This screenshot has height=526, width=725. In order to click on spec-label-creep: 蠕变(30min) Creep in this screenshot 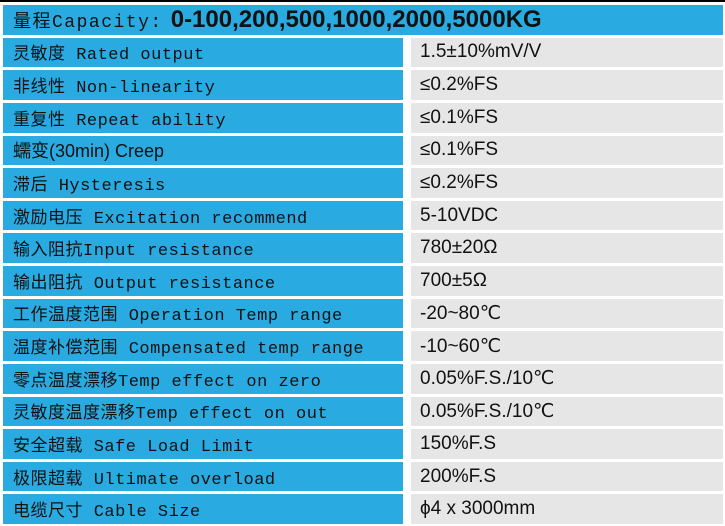, I will do `click(203, 150)`.